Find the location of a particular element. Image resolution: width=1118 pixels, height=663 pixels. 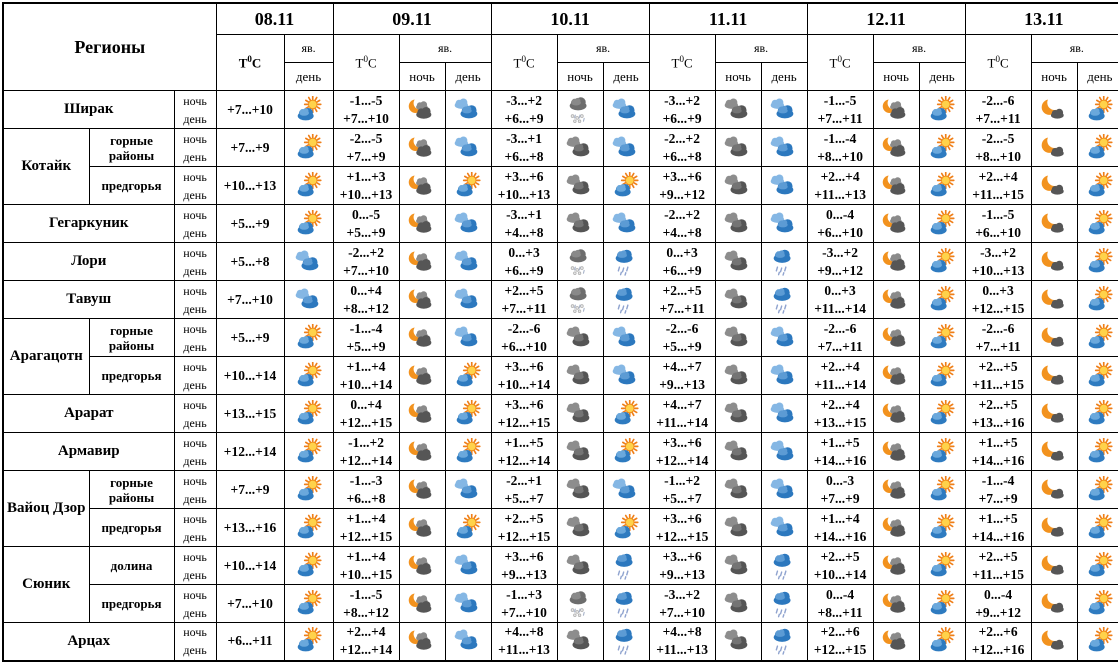

day-temp: +13...+15 is located at coordinates (250, 413).